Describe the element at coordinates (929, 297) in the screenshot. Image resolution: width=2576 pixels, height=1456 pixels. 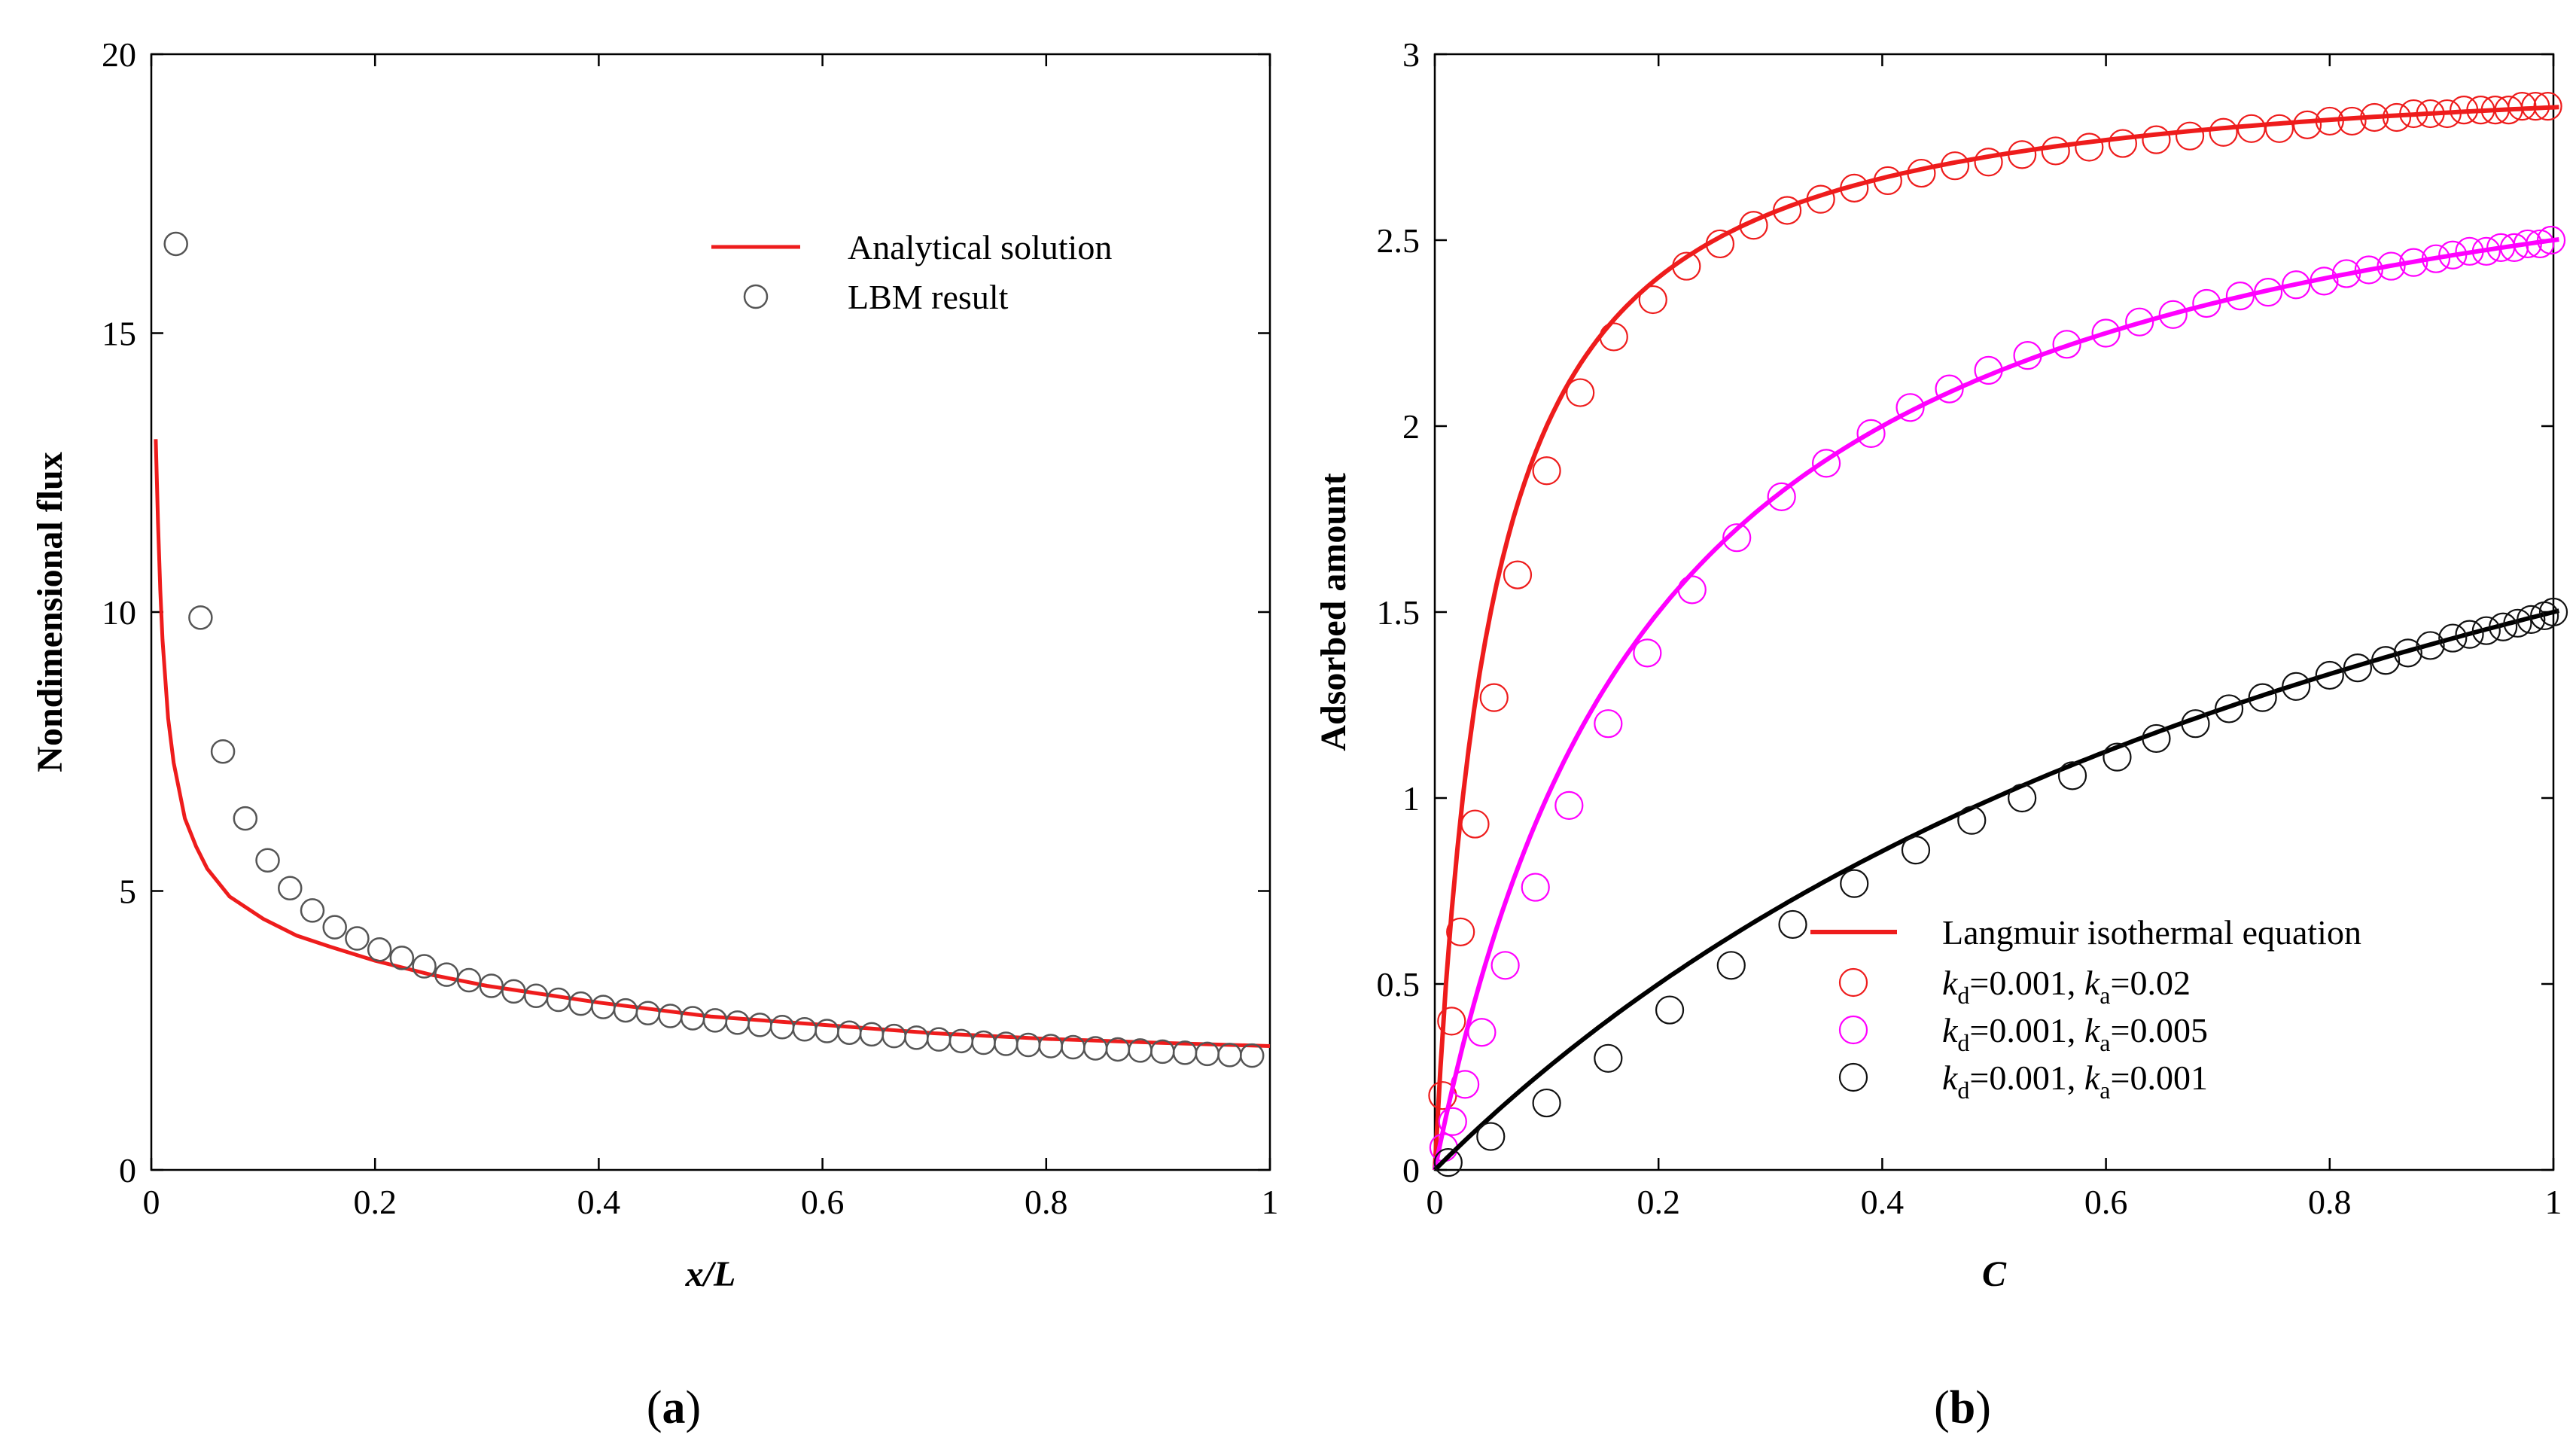
I see `legend-label-lbm: LBM result` at that location.